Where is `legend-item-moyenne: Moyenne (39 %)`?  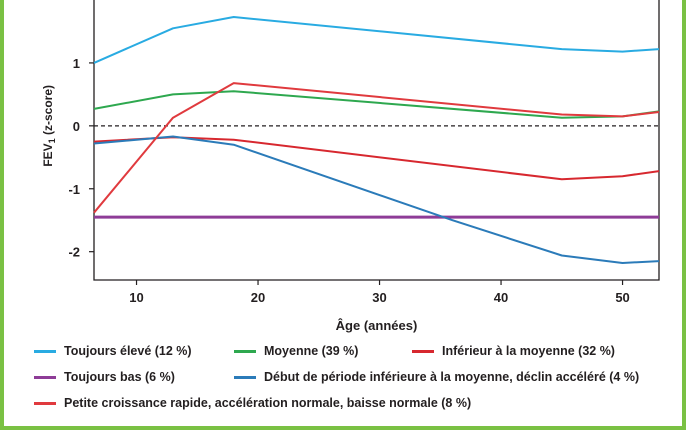
legend-item-moyenne: Moyenne (39 %) is located at coordinates (296, 351).